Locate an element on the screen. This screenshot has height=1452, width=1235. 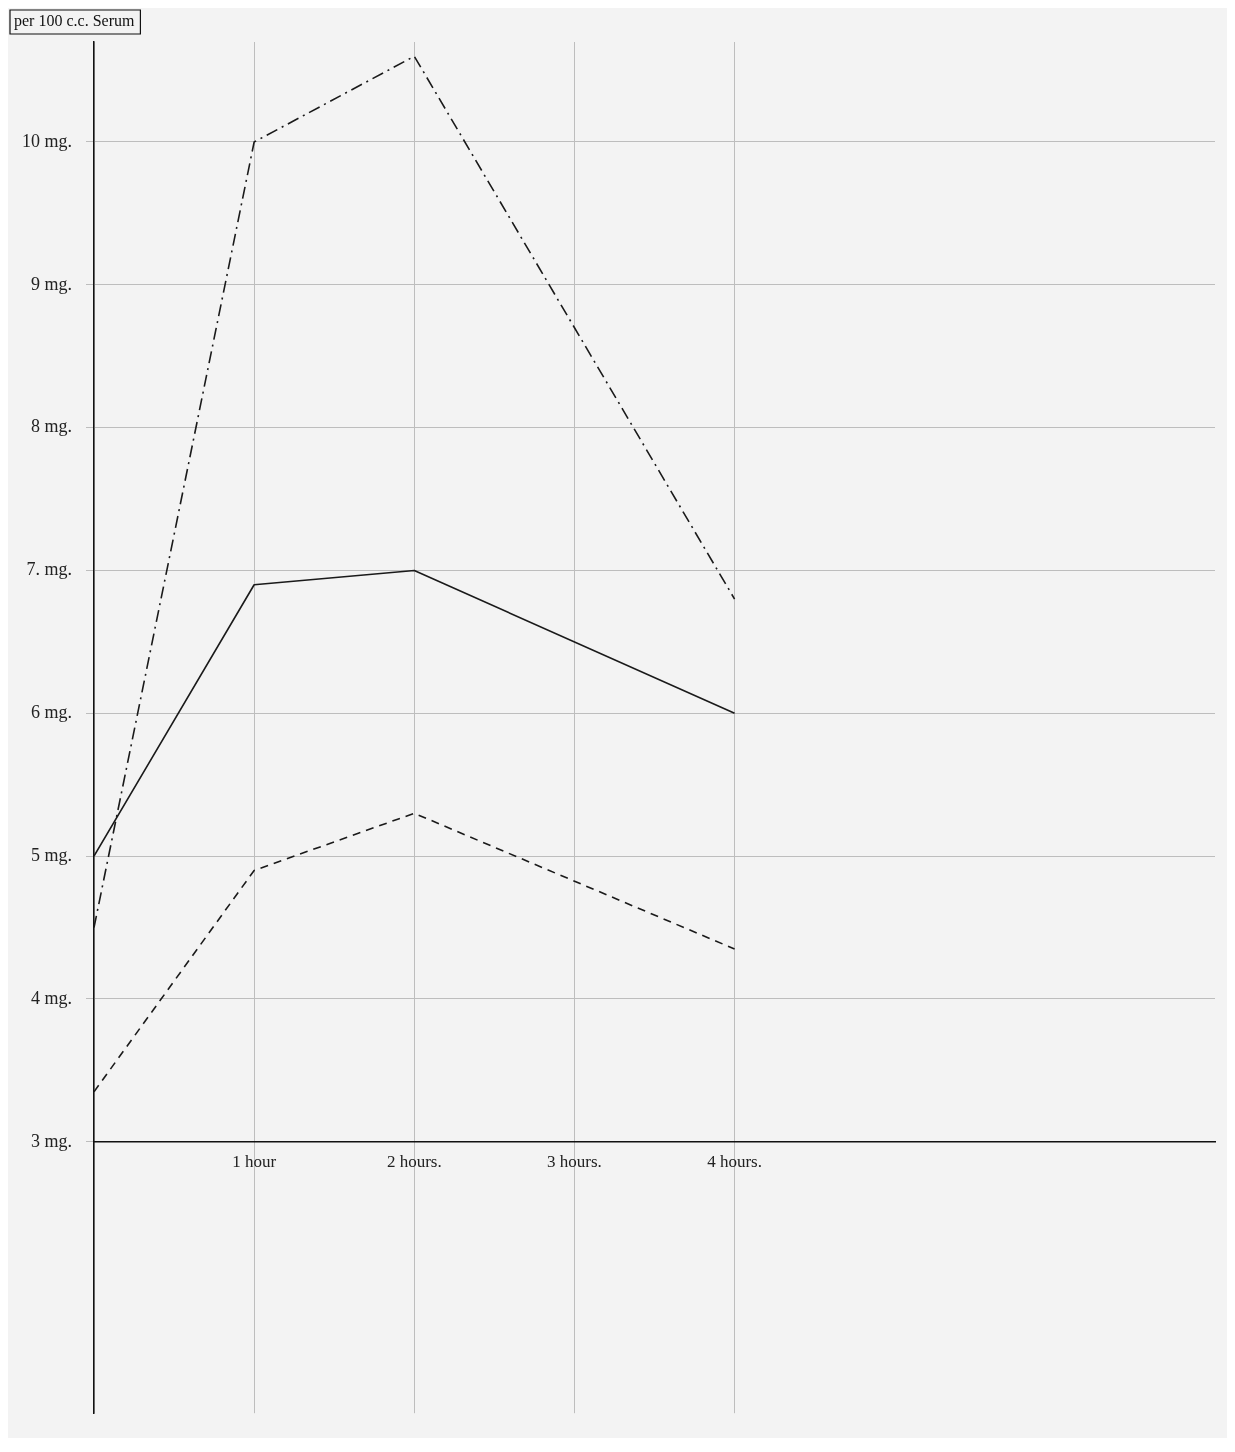
y-tick-label: 7. mg. is located at coordinates (49, 569).